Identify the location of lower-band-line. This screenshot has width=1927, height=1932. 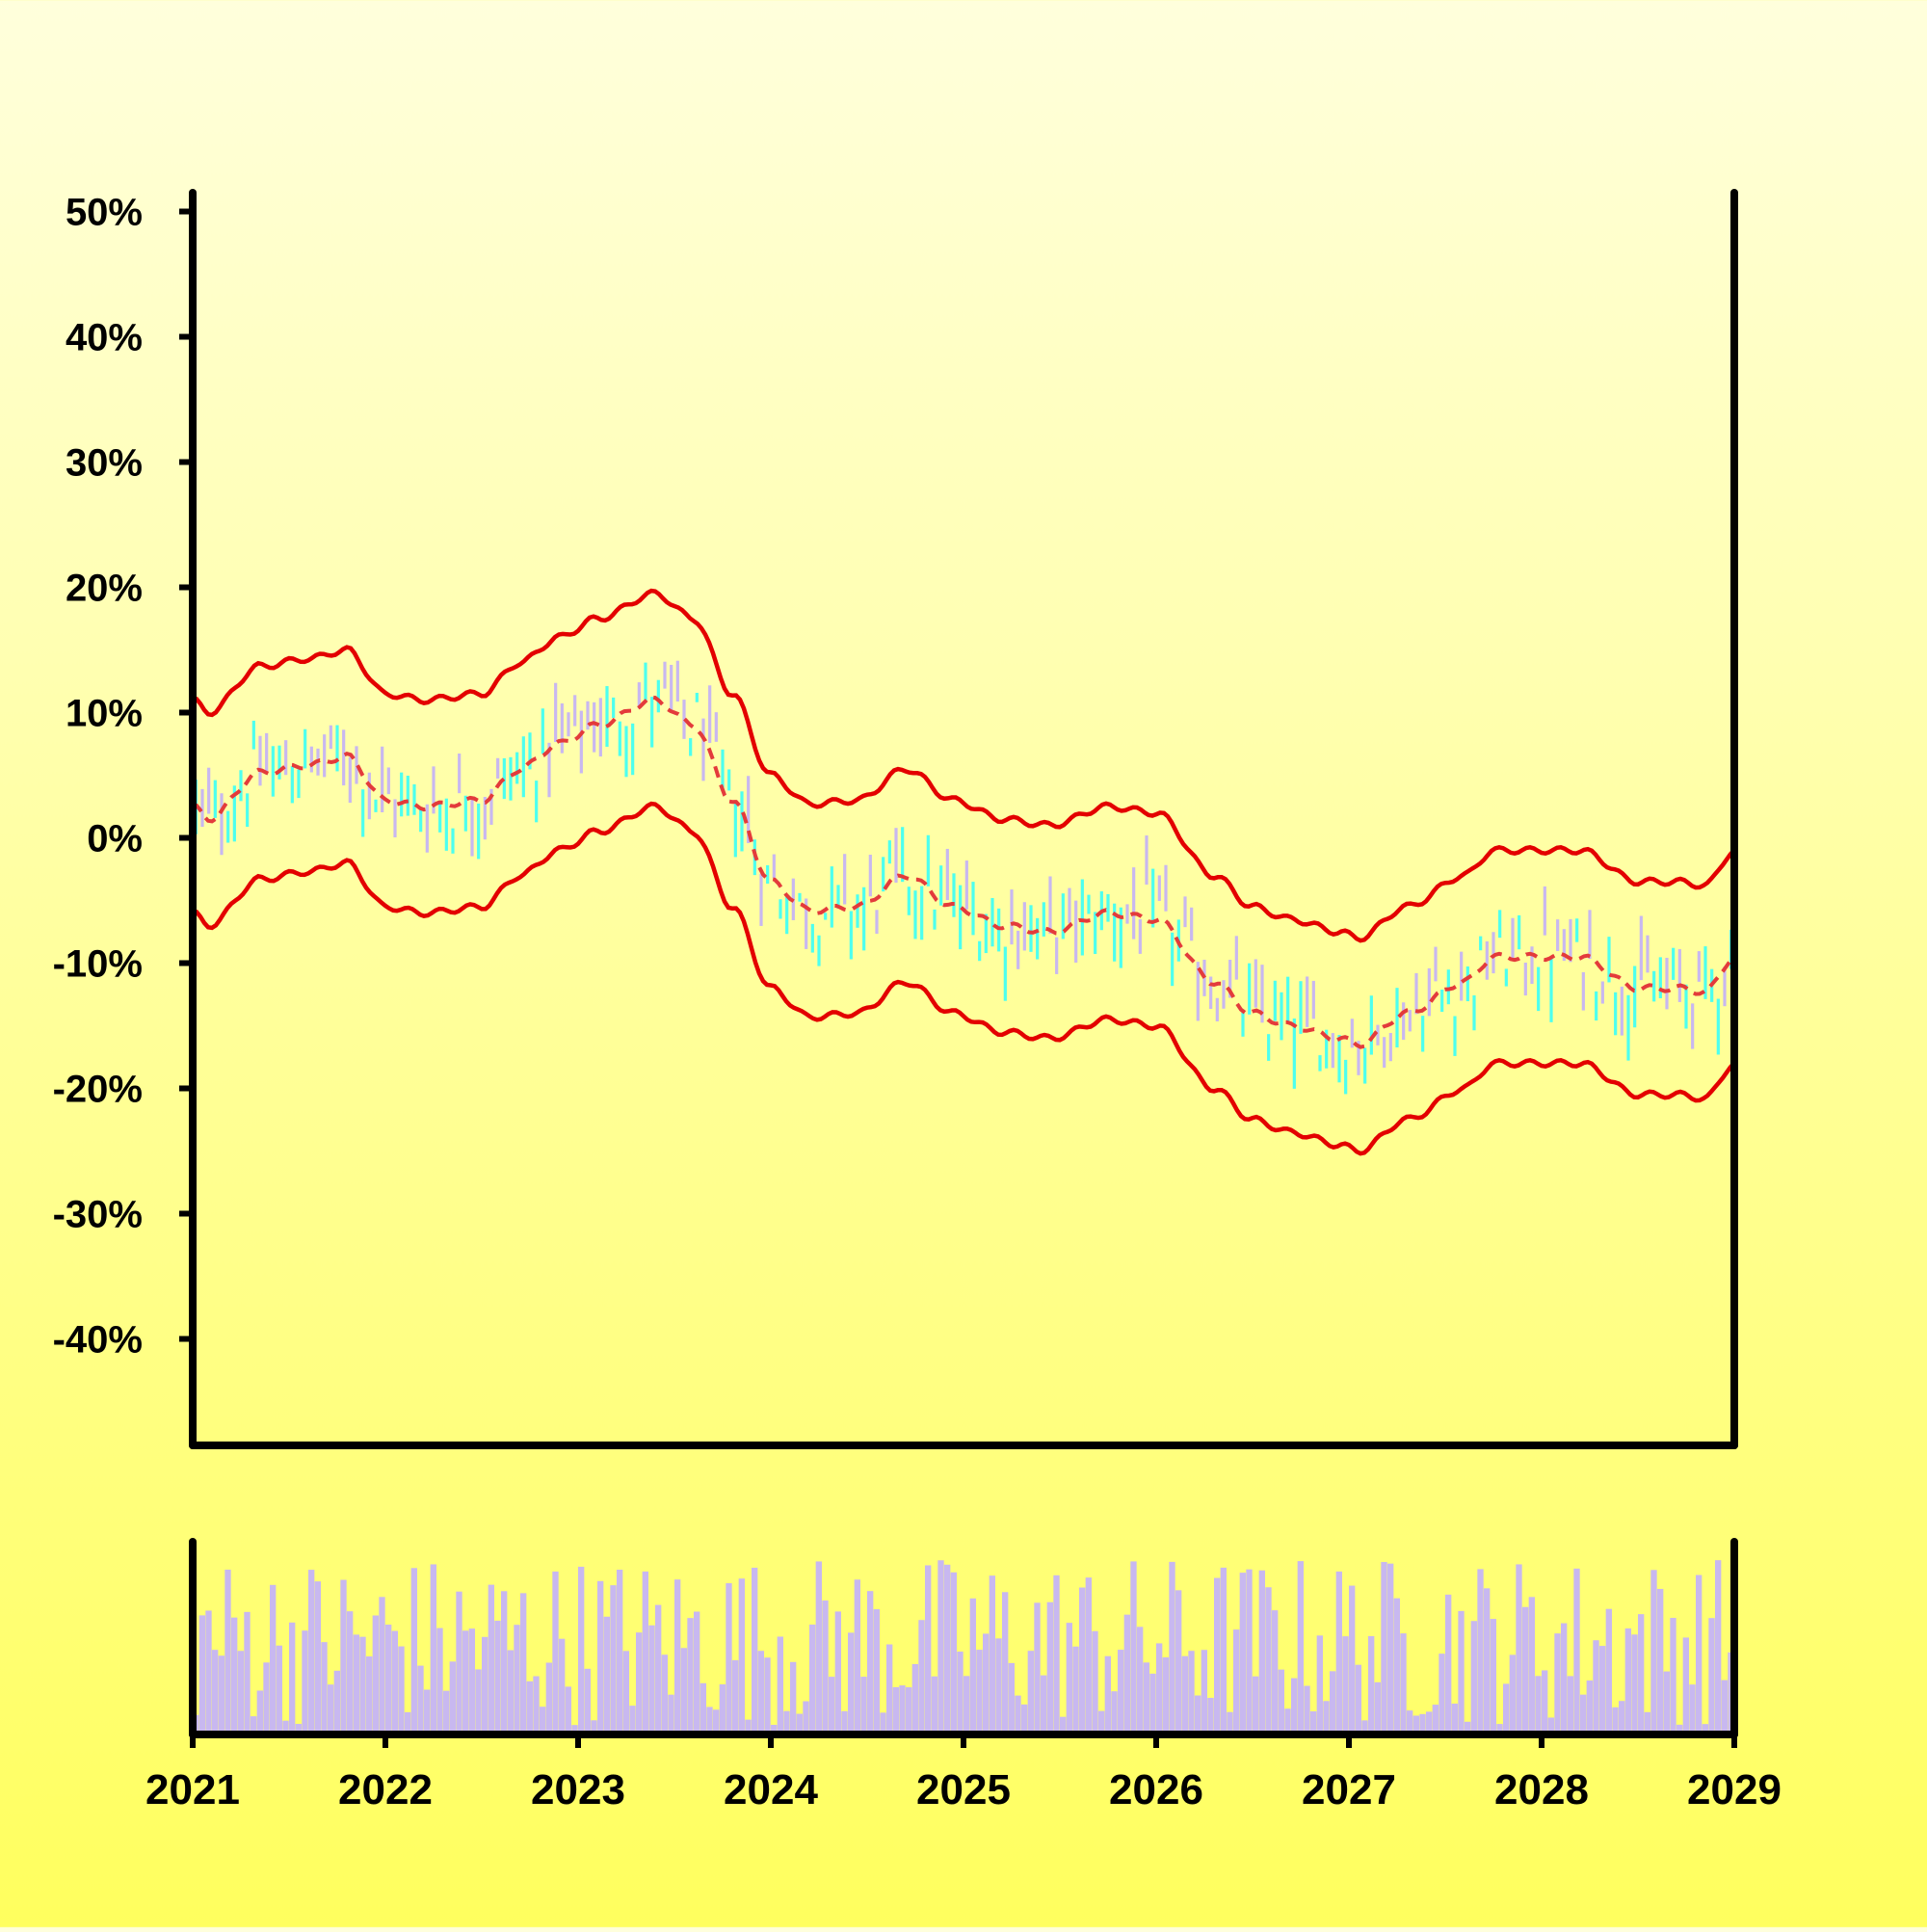
(964, 978).